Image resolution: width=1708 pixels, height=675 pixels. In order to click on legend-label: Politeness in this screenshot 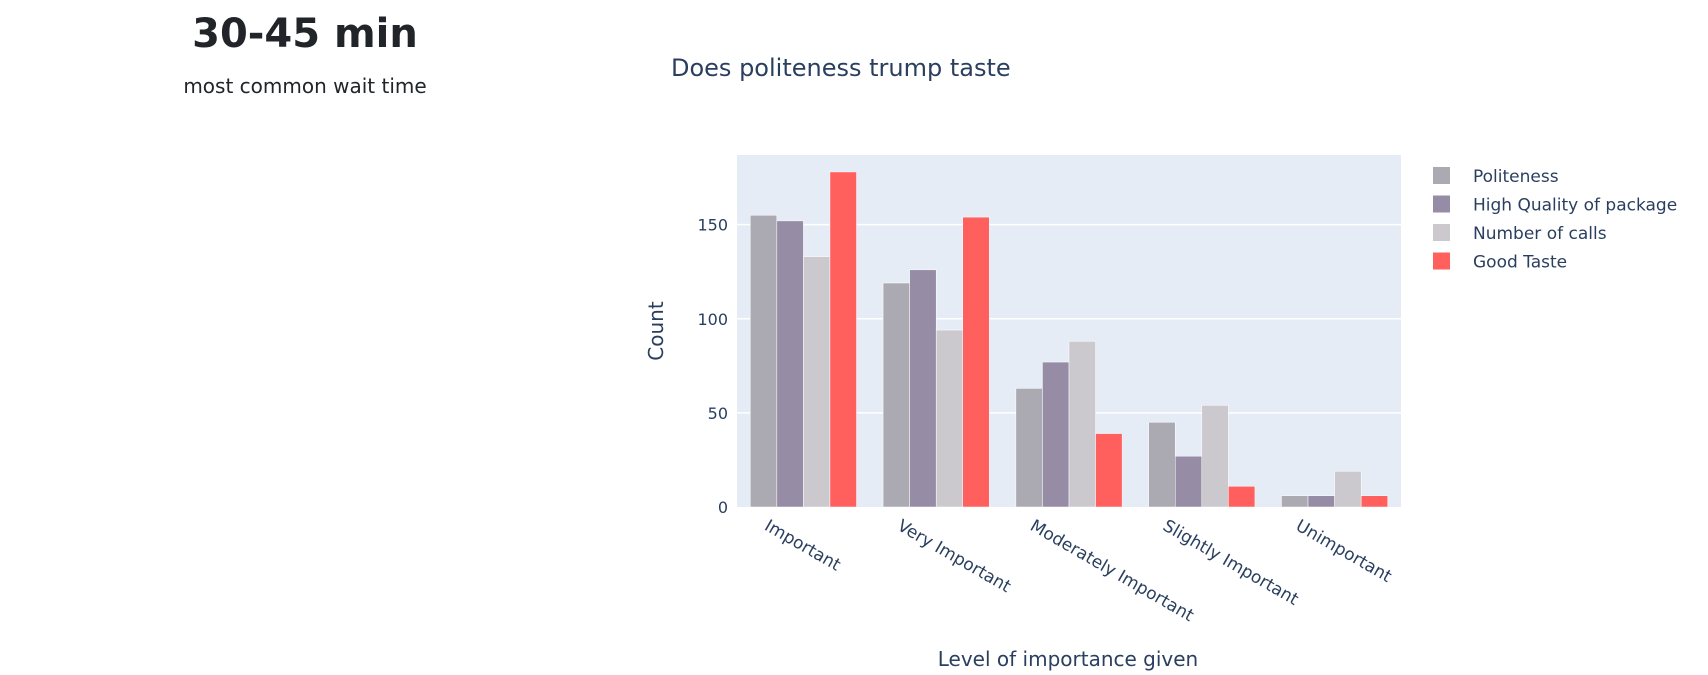, I will do `click(1516, 177)`.